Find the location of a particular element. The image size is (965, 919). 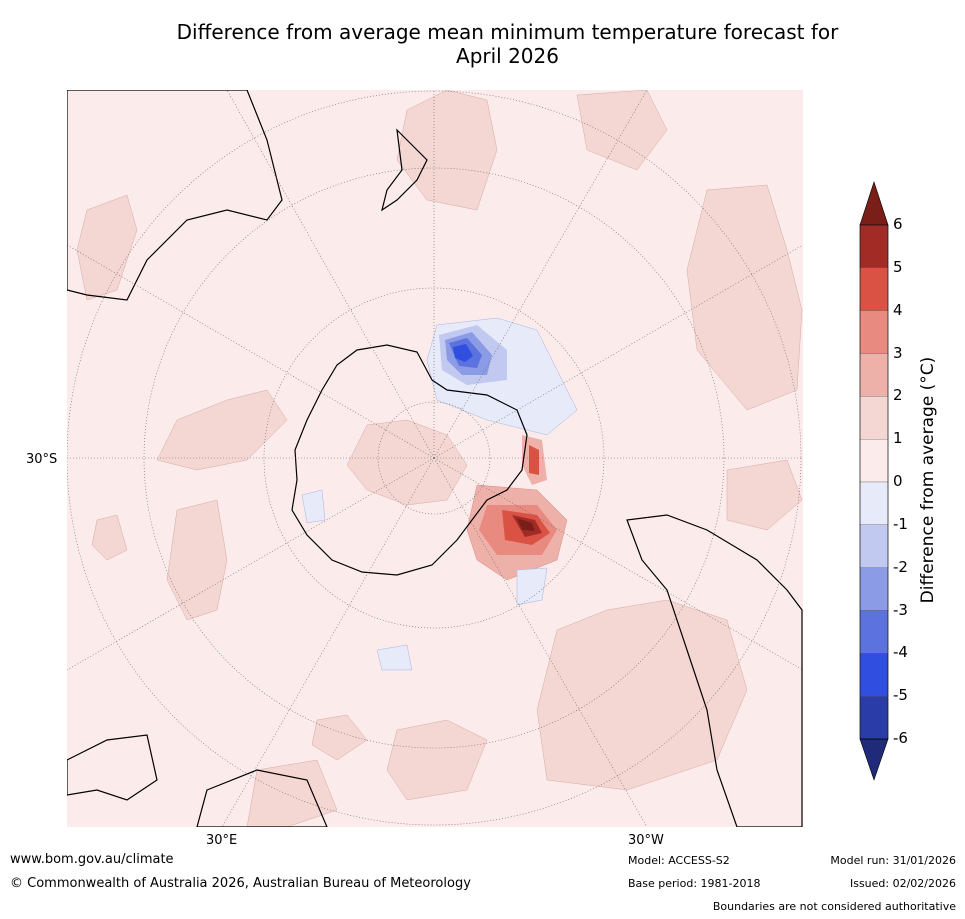

colorbar-tick: -3 is located at coordinates (900, 609).